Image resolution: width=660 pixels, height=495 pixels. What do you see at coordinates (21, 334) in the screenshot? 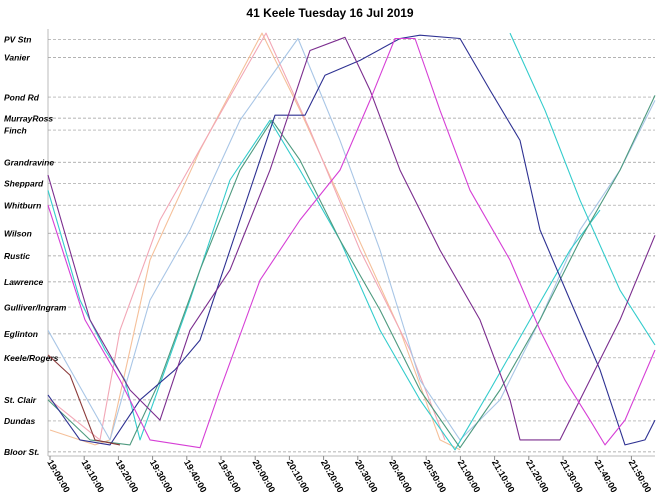
I see `y-tick-label: Eglinton` at bounding box center [21, 334].